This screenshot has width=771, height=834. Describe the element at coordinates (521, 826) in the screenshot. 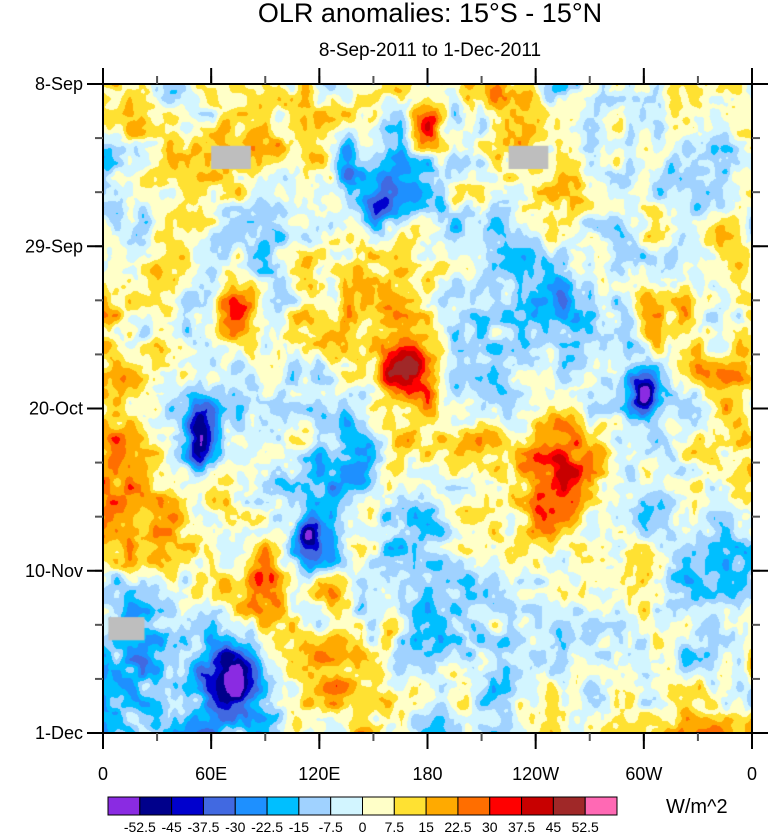

I see `colorbar-label: 37.5` at that location.